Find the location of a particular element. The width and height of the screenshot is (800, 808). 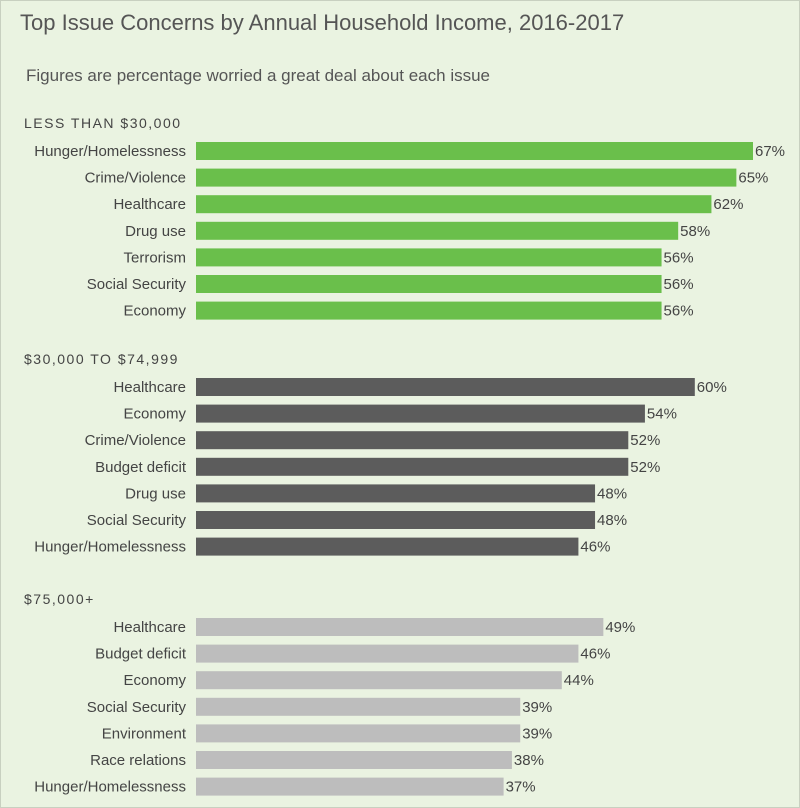

value-label: 54% is located at coordinates (662, 414).